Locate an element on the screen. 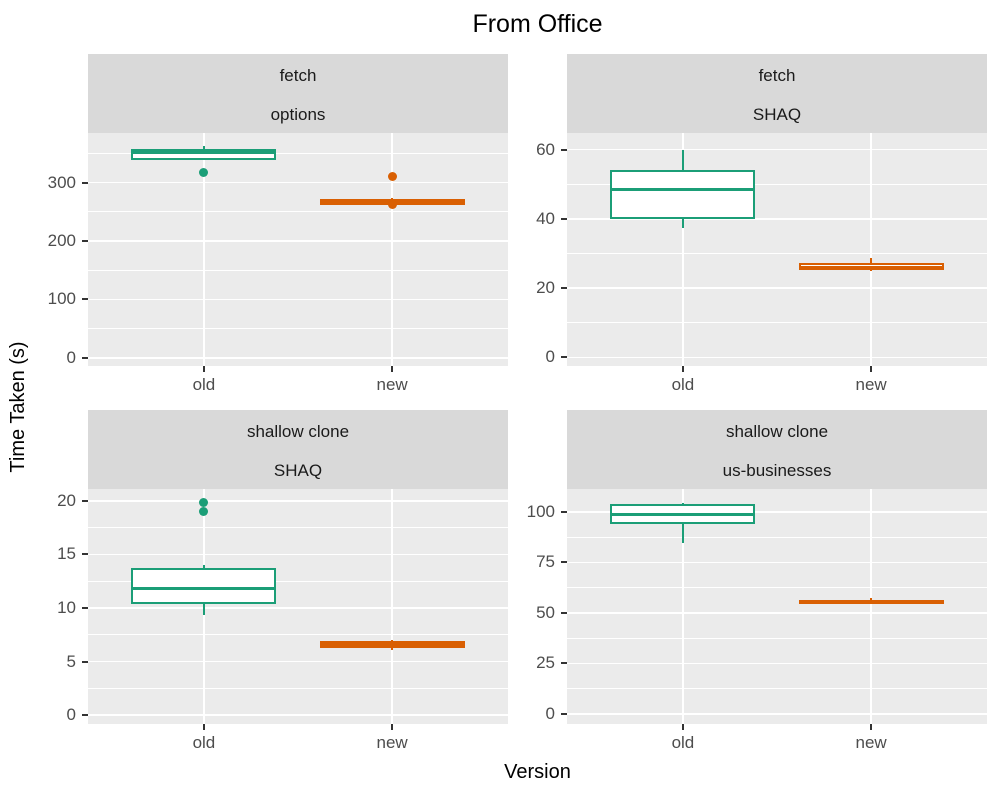  y-axis-tick-label: 25 is located at coordinates (545, 663).